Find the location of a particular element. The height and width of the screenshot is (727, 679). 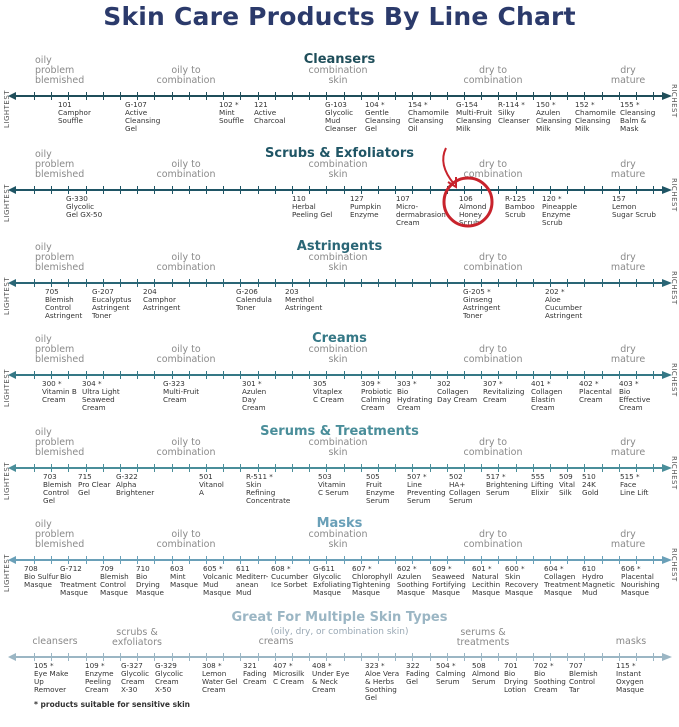

product-item: 110 Herbal Peeling Gel is located at coordinates (312, 207).